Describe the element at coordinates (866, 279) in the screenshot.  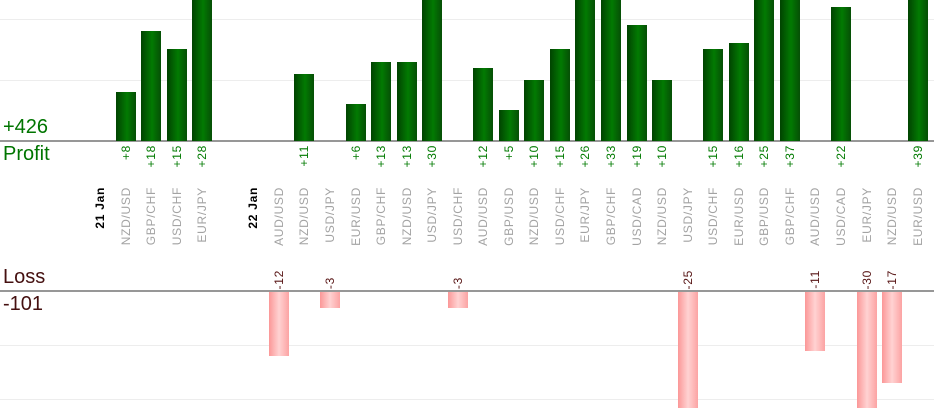
I see `loss-value-label: -30` at that location.